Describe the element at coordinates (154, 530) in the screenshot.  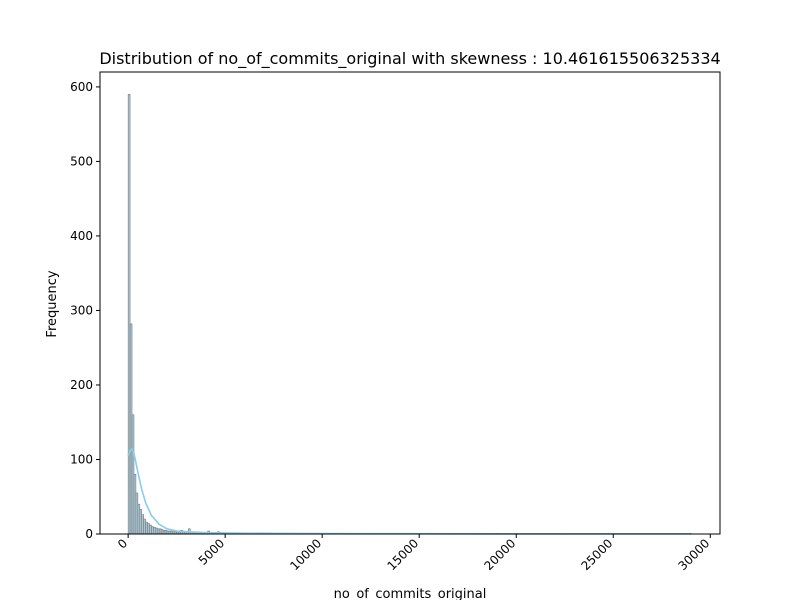
I see `histogram-bar` at that location.